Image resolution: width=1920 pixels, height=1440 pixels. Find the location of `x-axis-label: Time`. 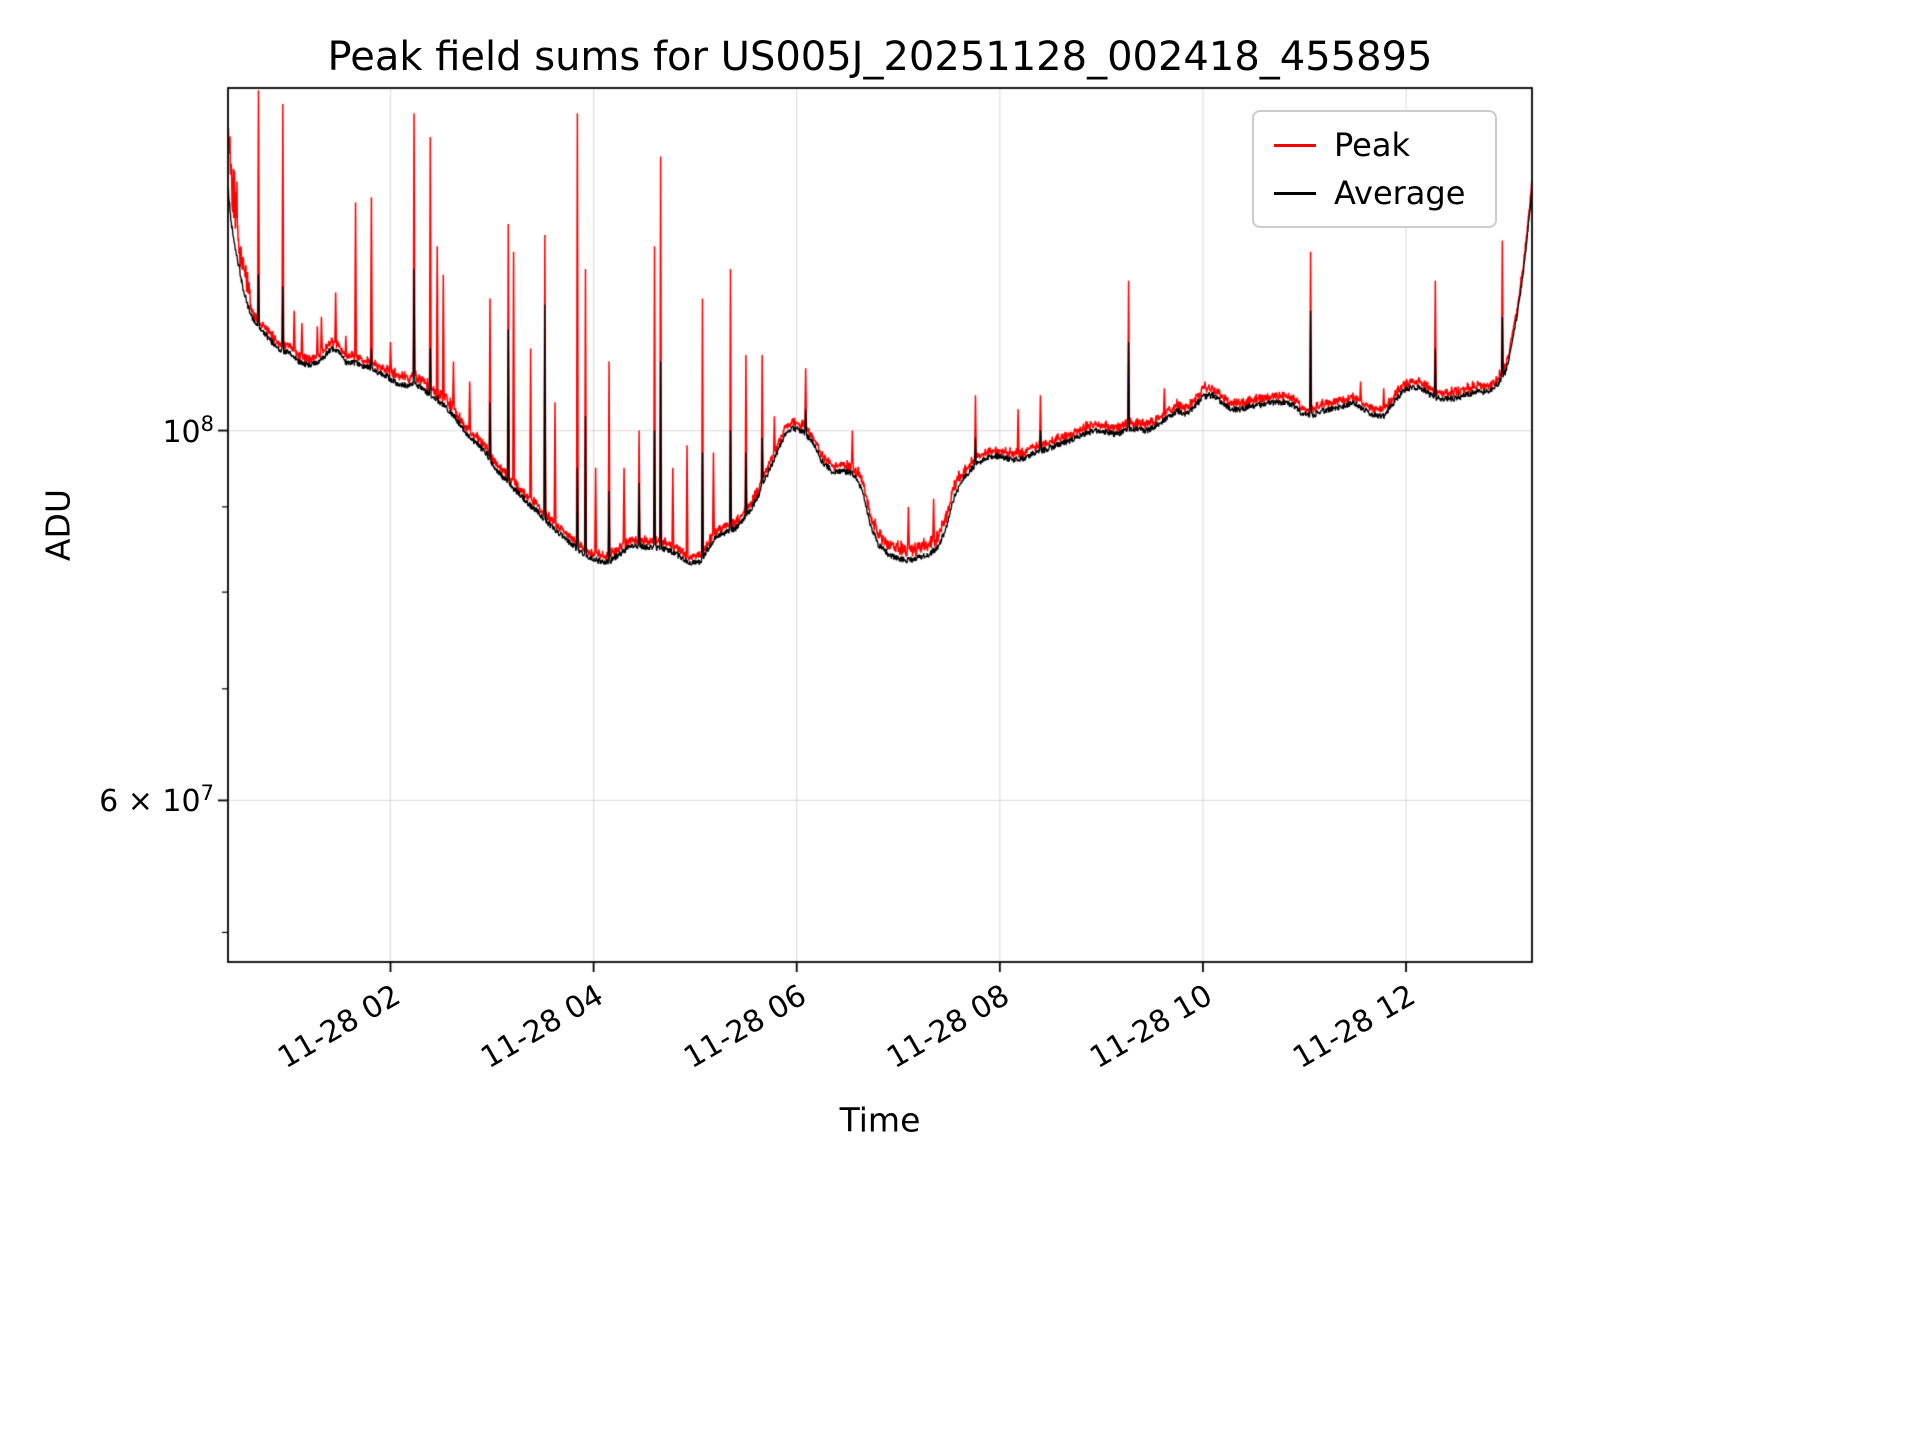

x-axis-label: Time is located at coordinates (880, 1120).